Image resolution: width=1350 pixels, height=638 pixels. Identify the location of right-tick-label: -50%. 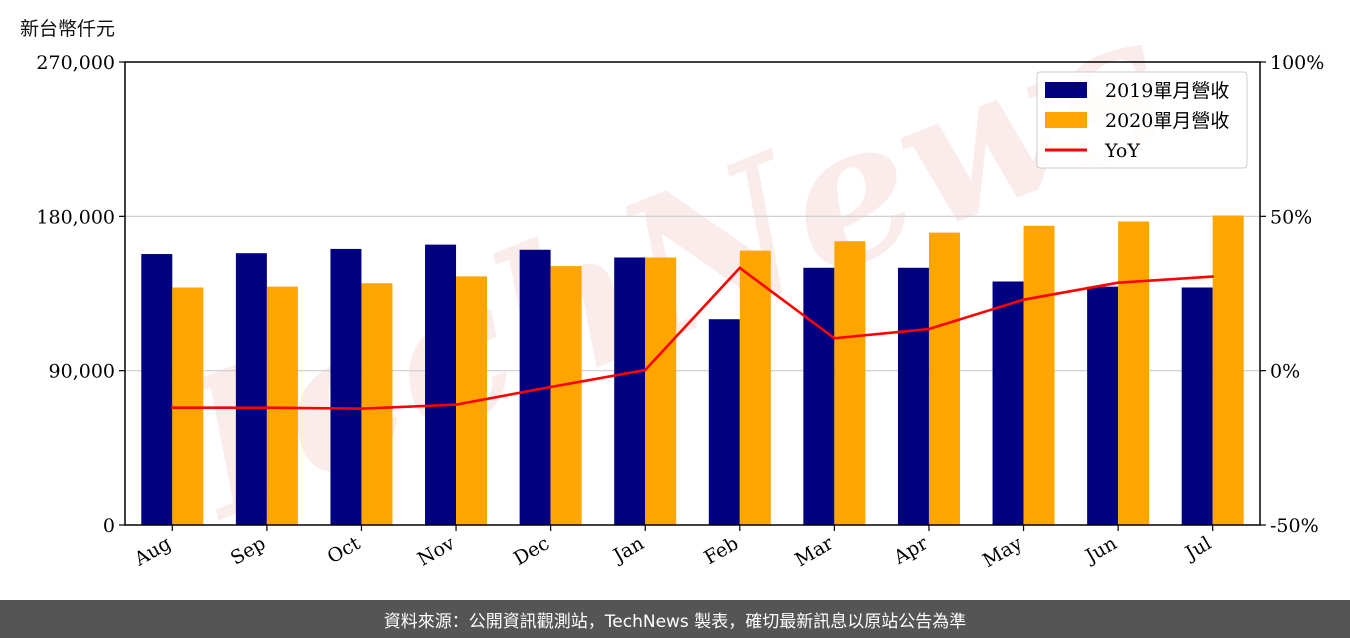
(1294, 526).